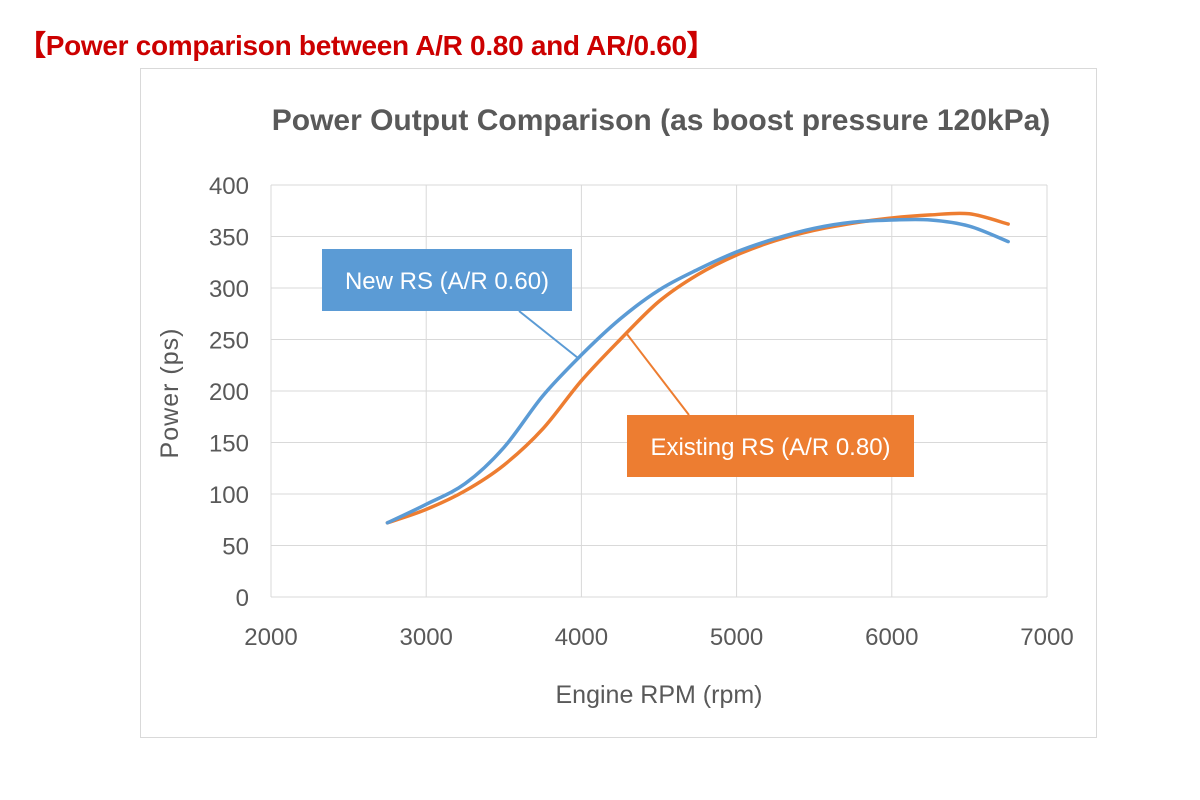  I want to click on y-tick-label: 400, so click(229, 186).